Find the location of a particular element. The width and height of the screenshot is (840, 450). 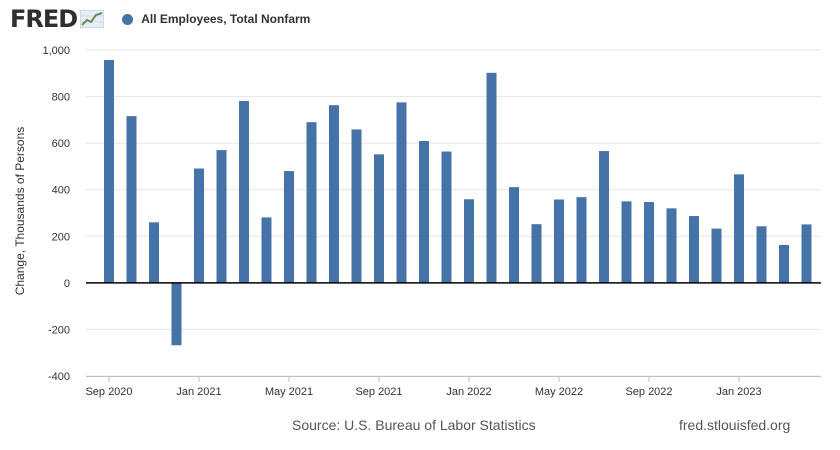

x-tick-label: Jan 2022 is located at coordinates (468, 392).